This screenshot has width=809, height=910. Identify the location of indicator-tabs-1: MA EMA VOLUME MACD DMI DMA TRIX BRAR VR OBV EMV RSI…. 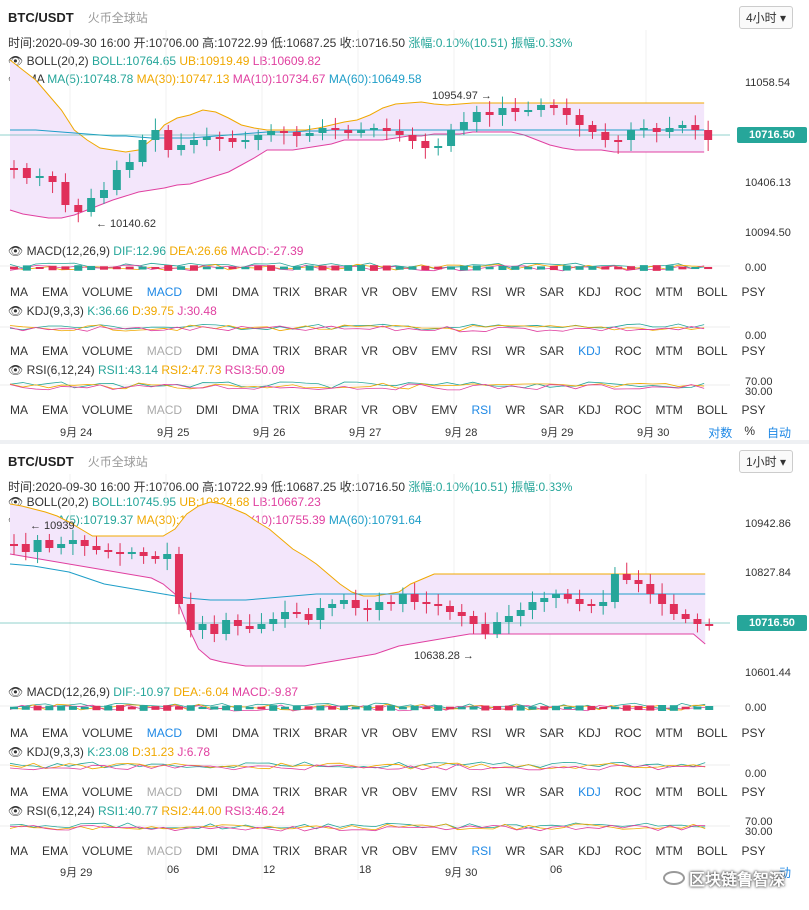
(395, 733).